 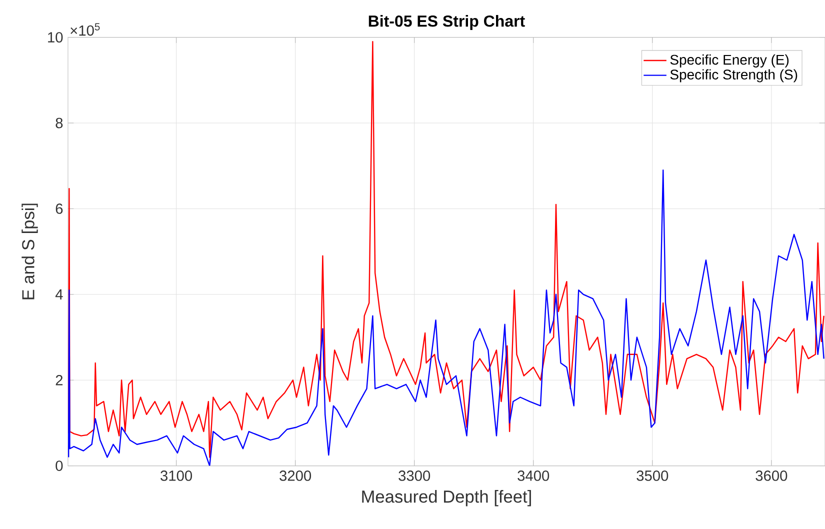 I want to click on y-tick-label: 4, so click(x=59, y=294).